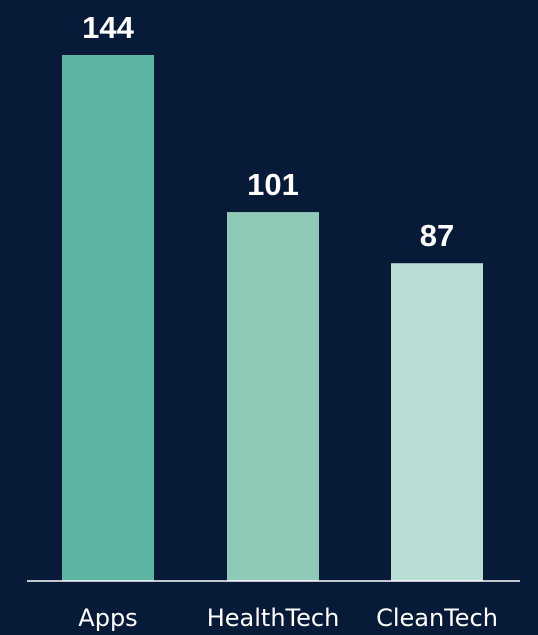 The width and height of the screenshot is (538, 635). I want to click on category-label-apps: Apps, so click(107, 618).